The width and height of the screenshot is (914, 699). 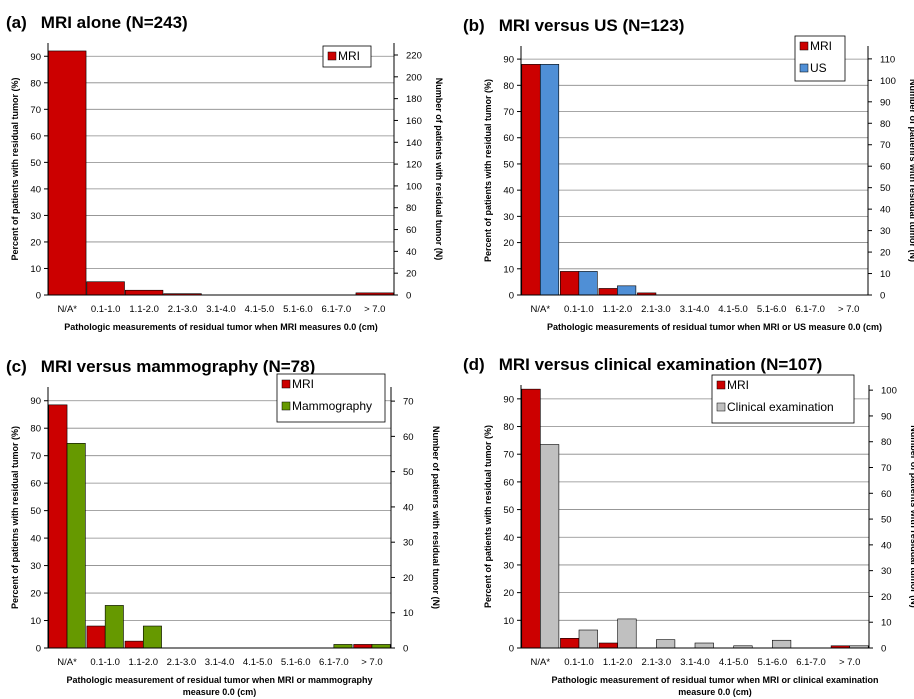 I want to click on x-tick-label: 3.1-4.0, so click(x=695, y=662).